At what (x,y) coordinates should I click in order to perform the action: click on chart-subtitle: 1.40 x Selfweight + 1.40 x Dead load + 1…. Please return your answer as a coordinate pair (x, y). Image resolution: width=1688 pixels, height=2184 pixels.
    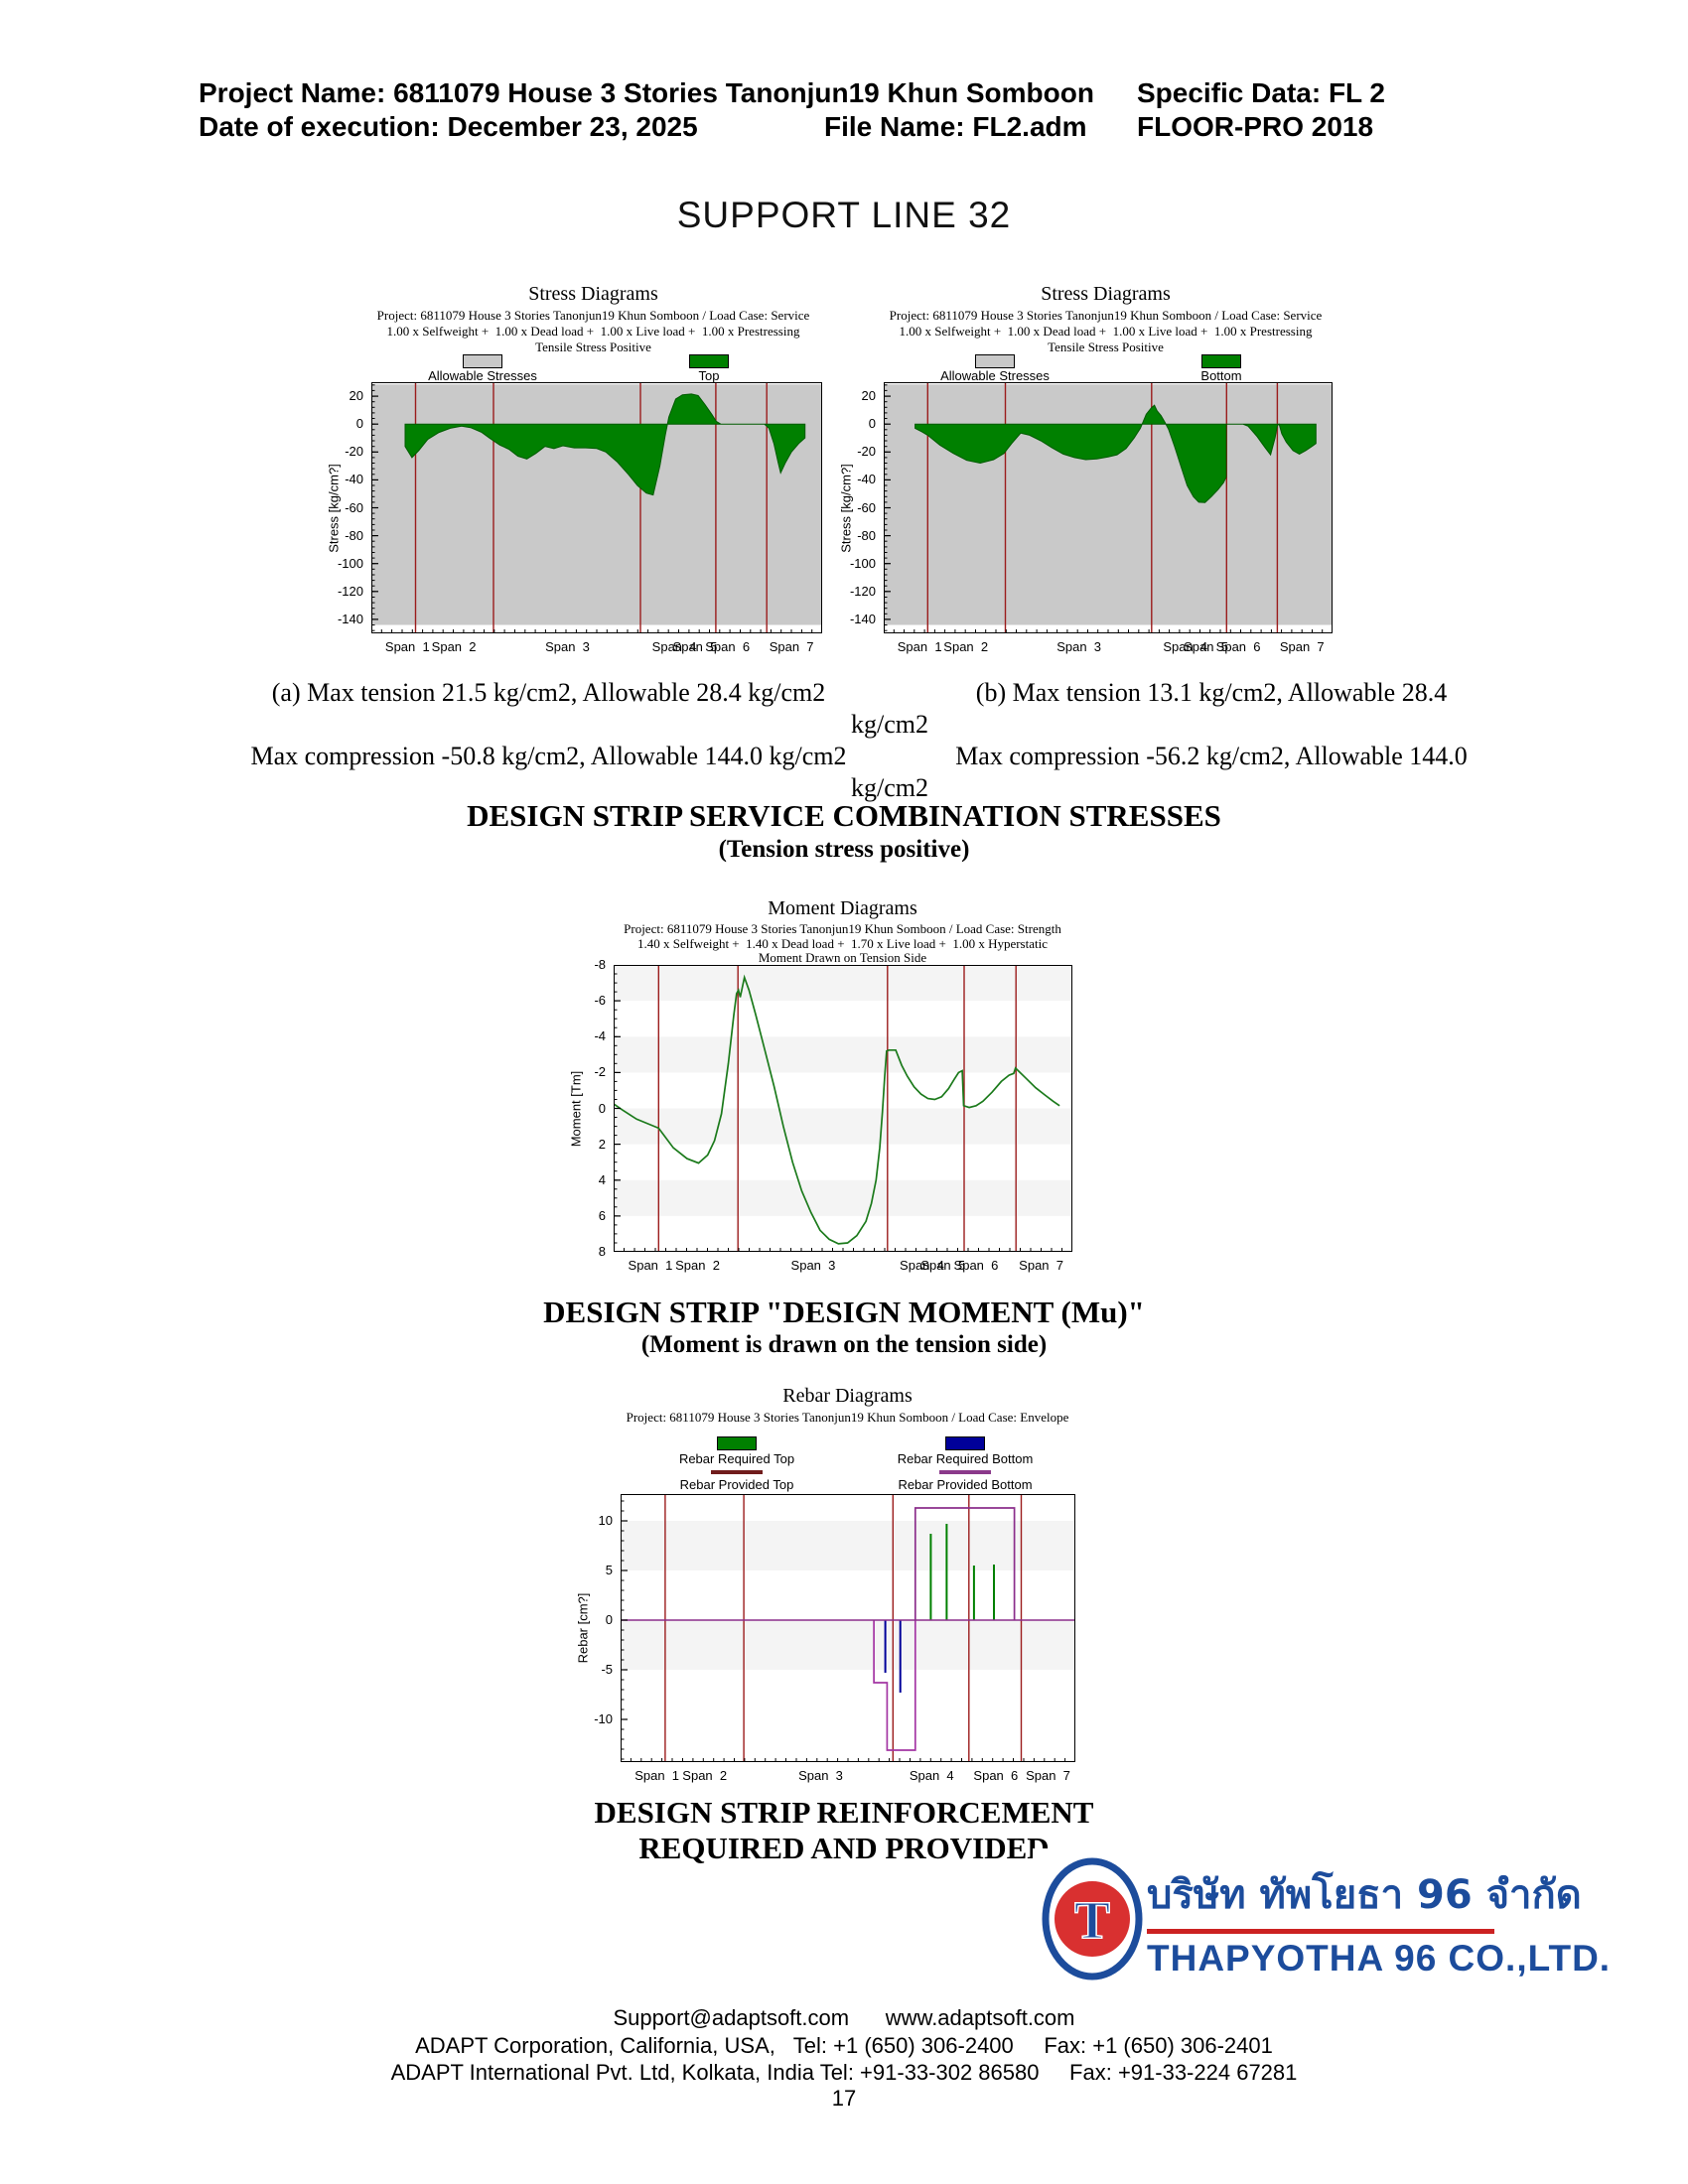
    Looking at the image, I should click on (842, 943).